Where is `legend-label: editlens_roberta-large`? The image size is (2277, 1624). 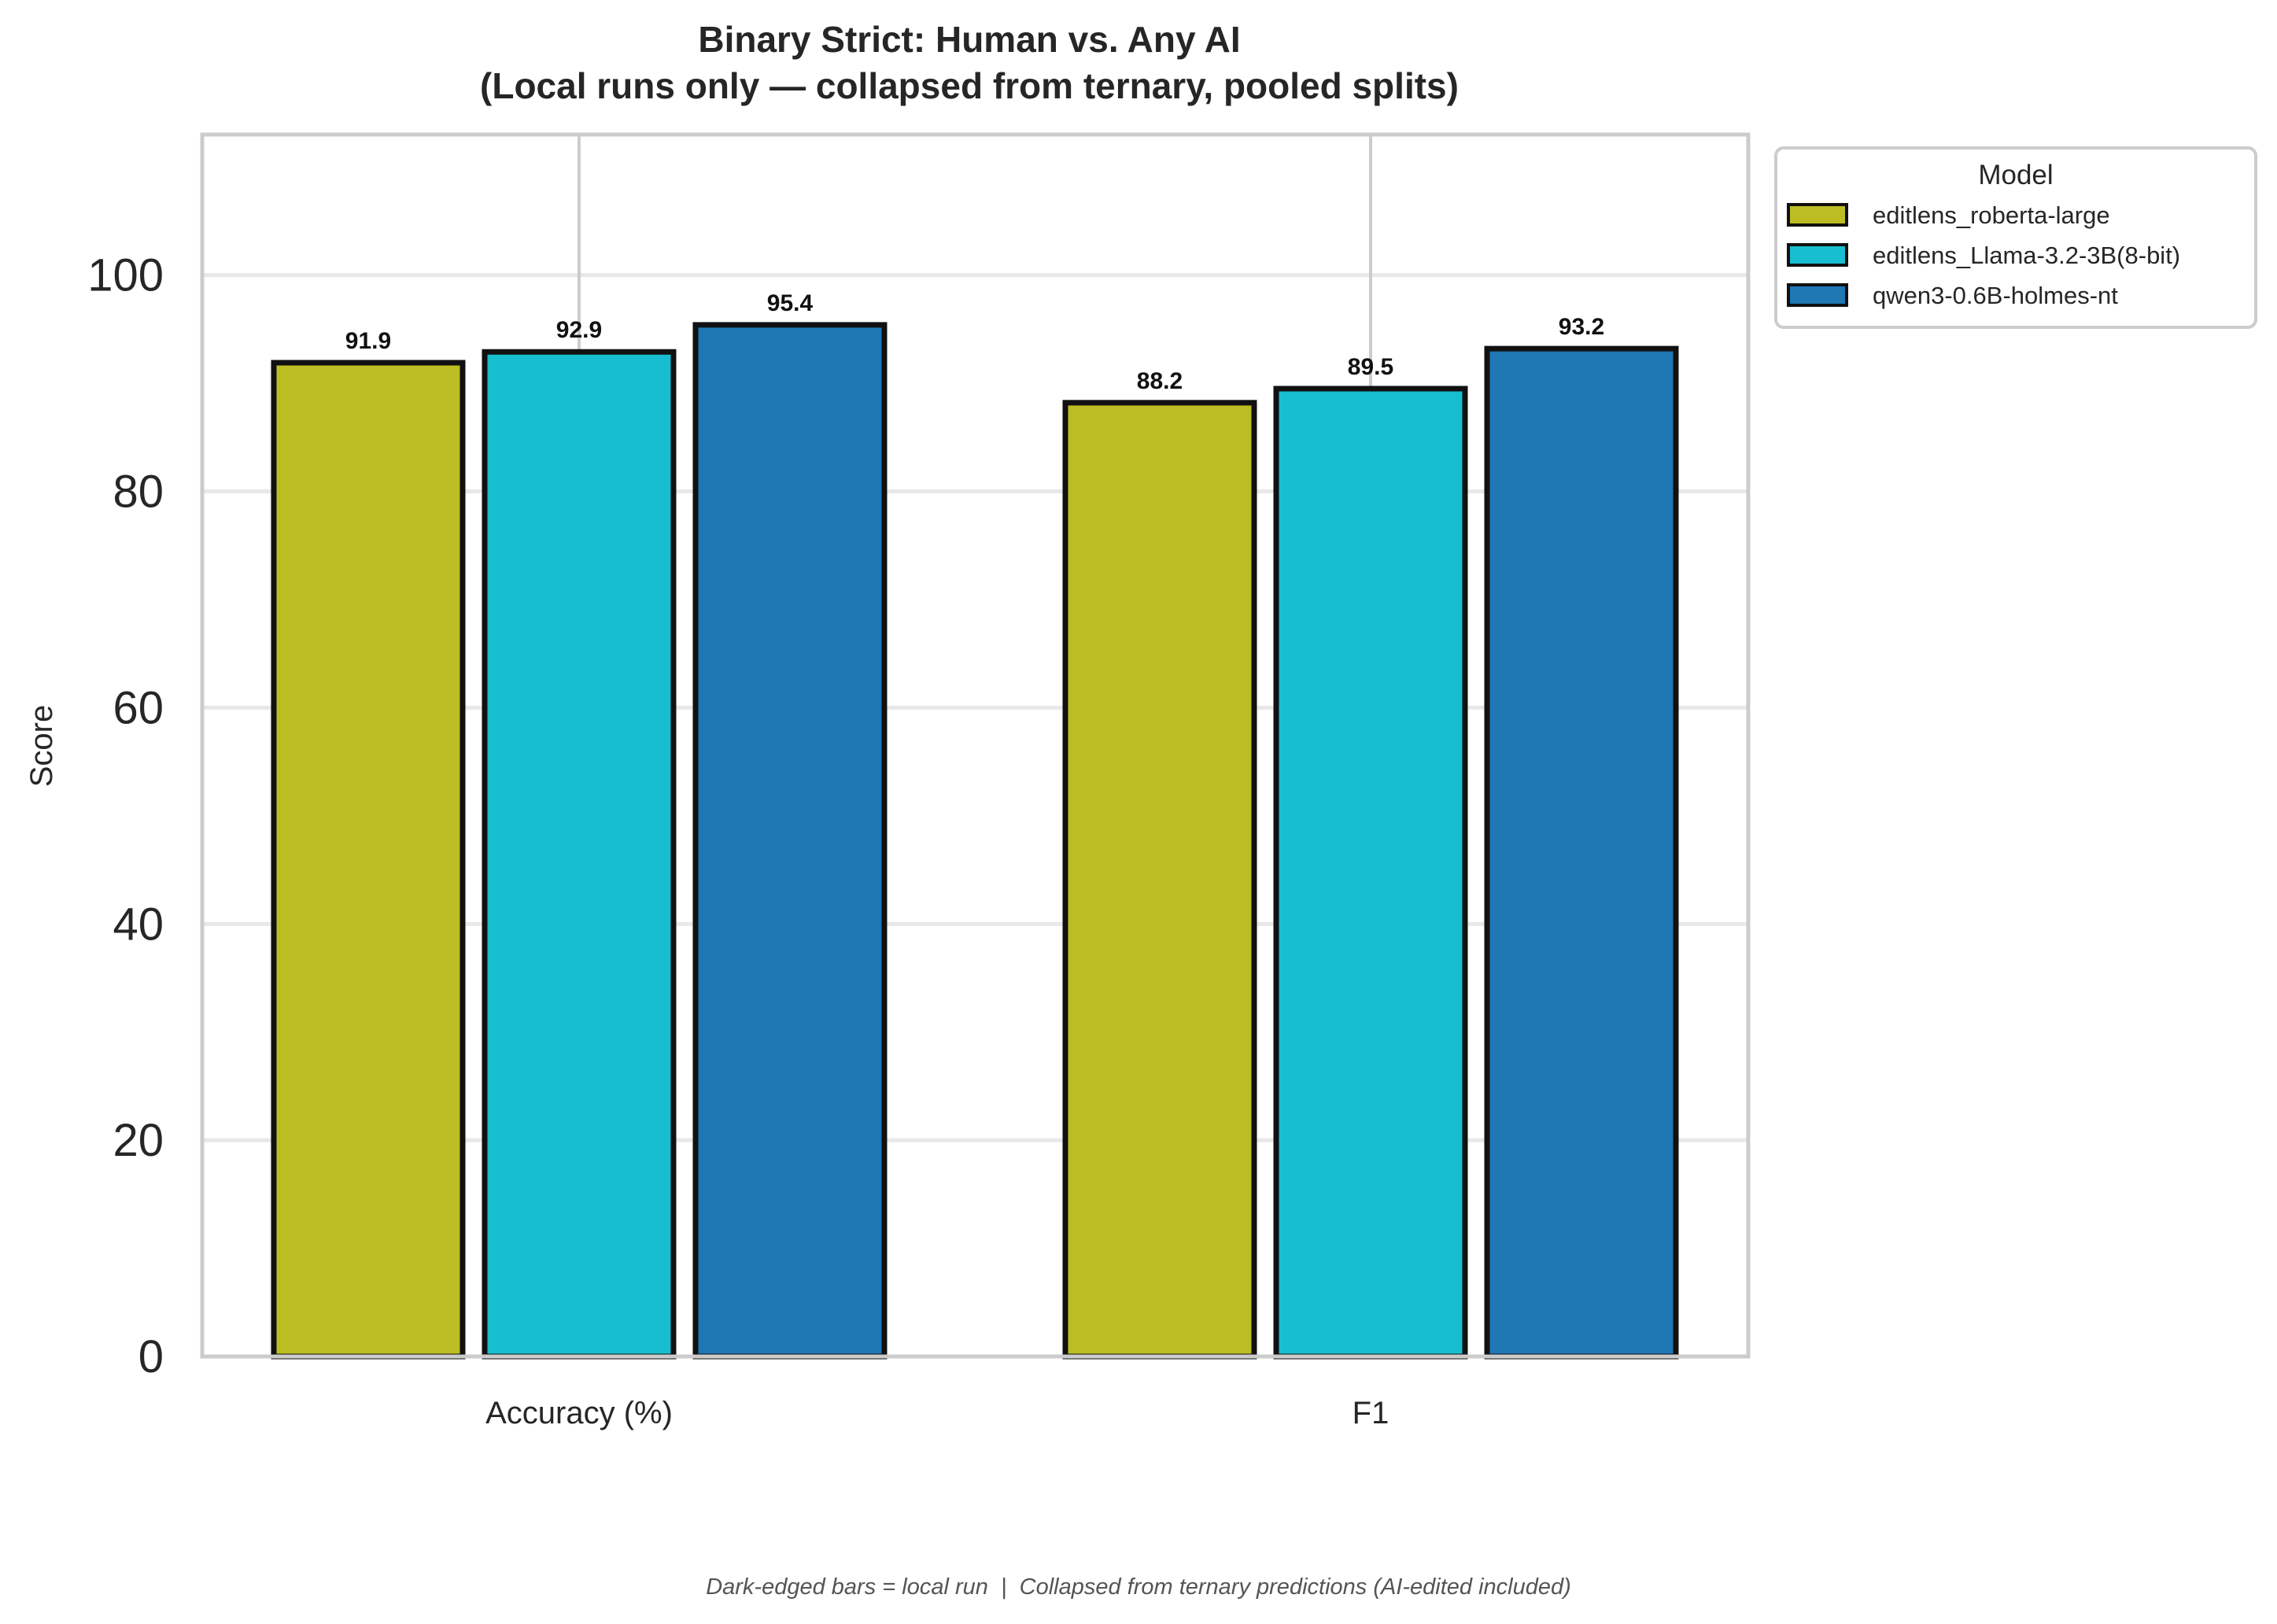 legend-label: editlens_roberta-large is located at coordinates (1991, 215).